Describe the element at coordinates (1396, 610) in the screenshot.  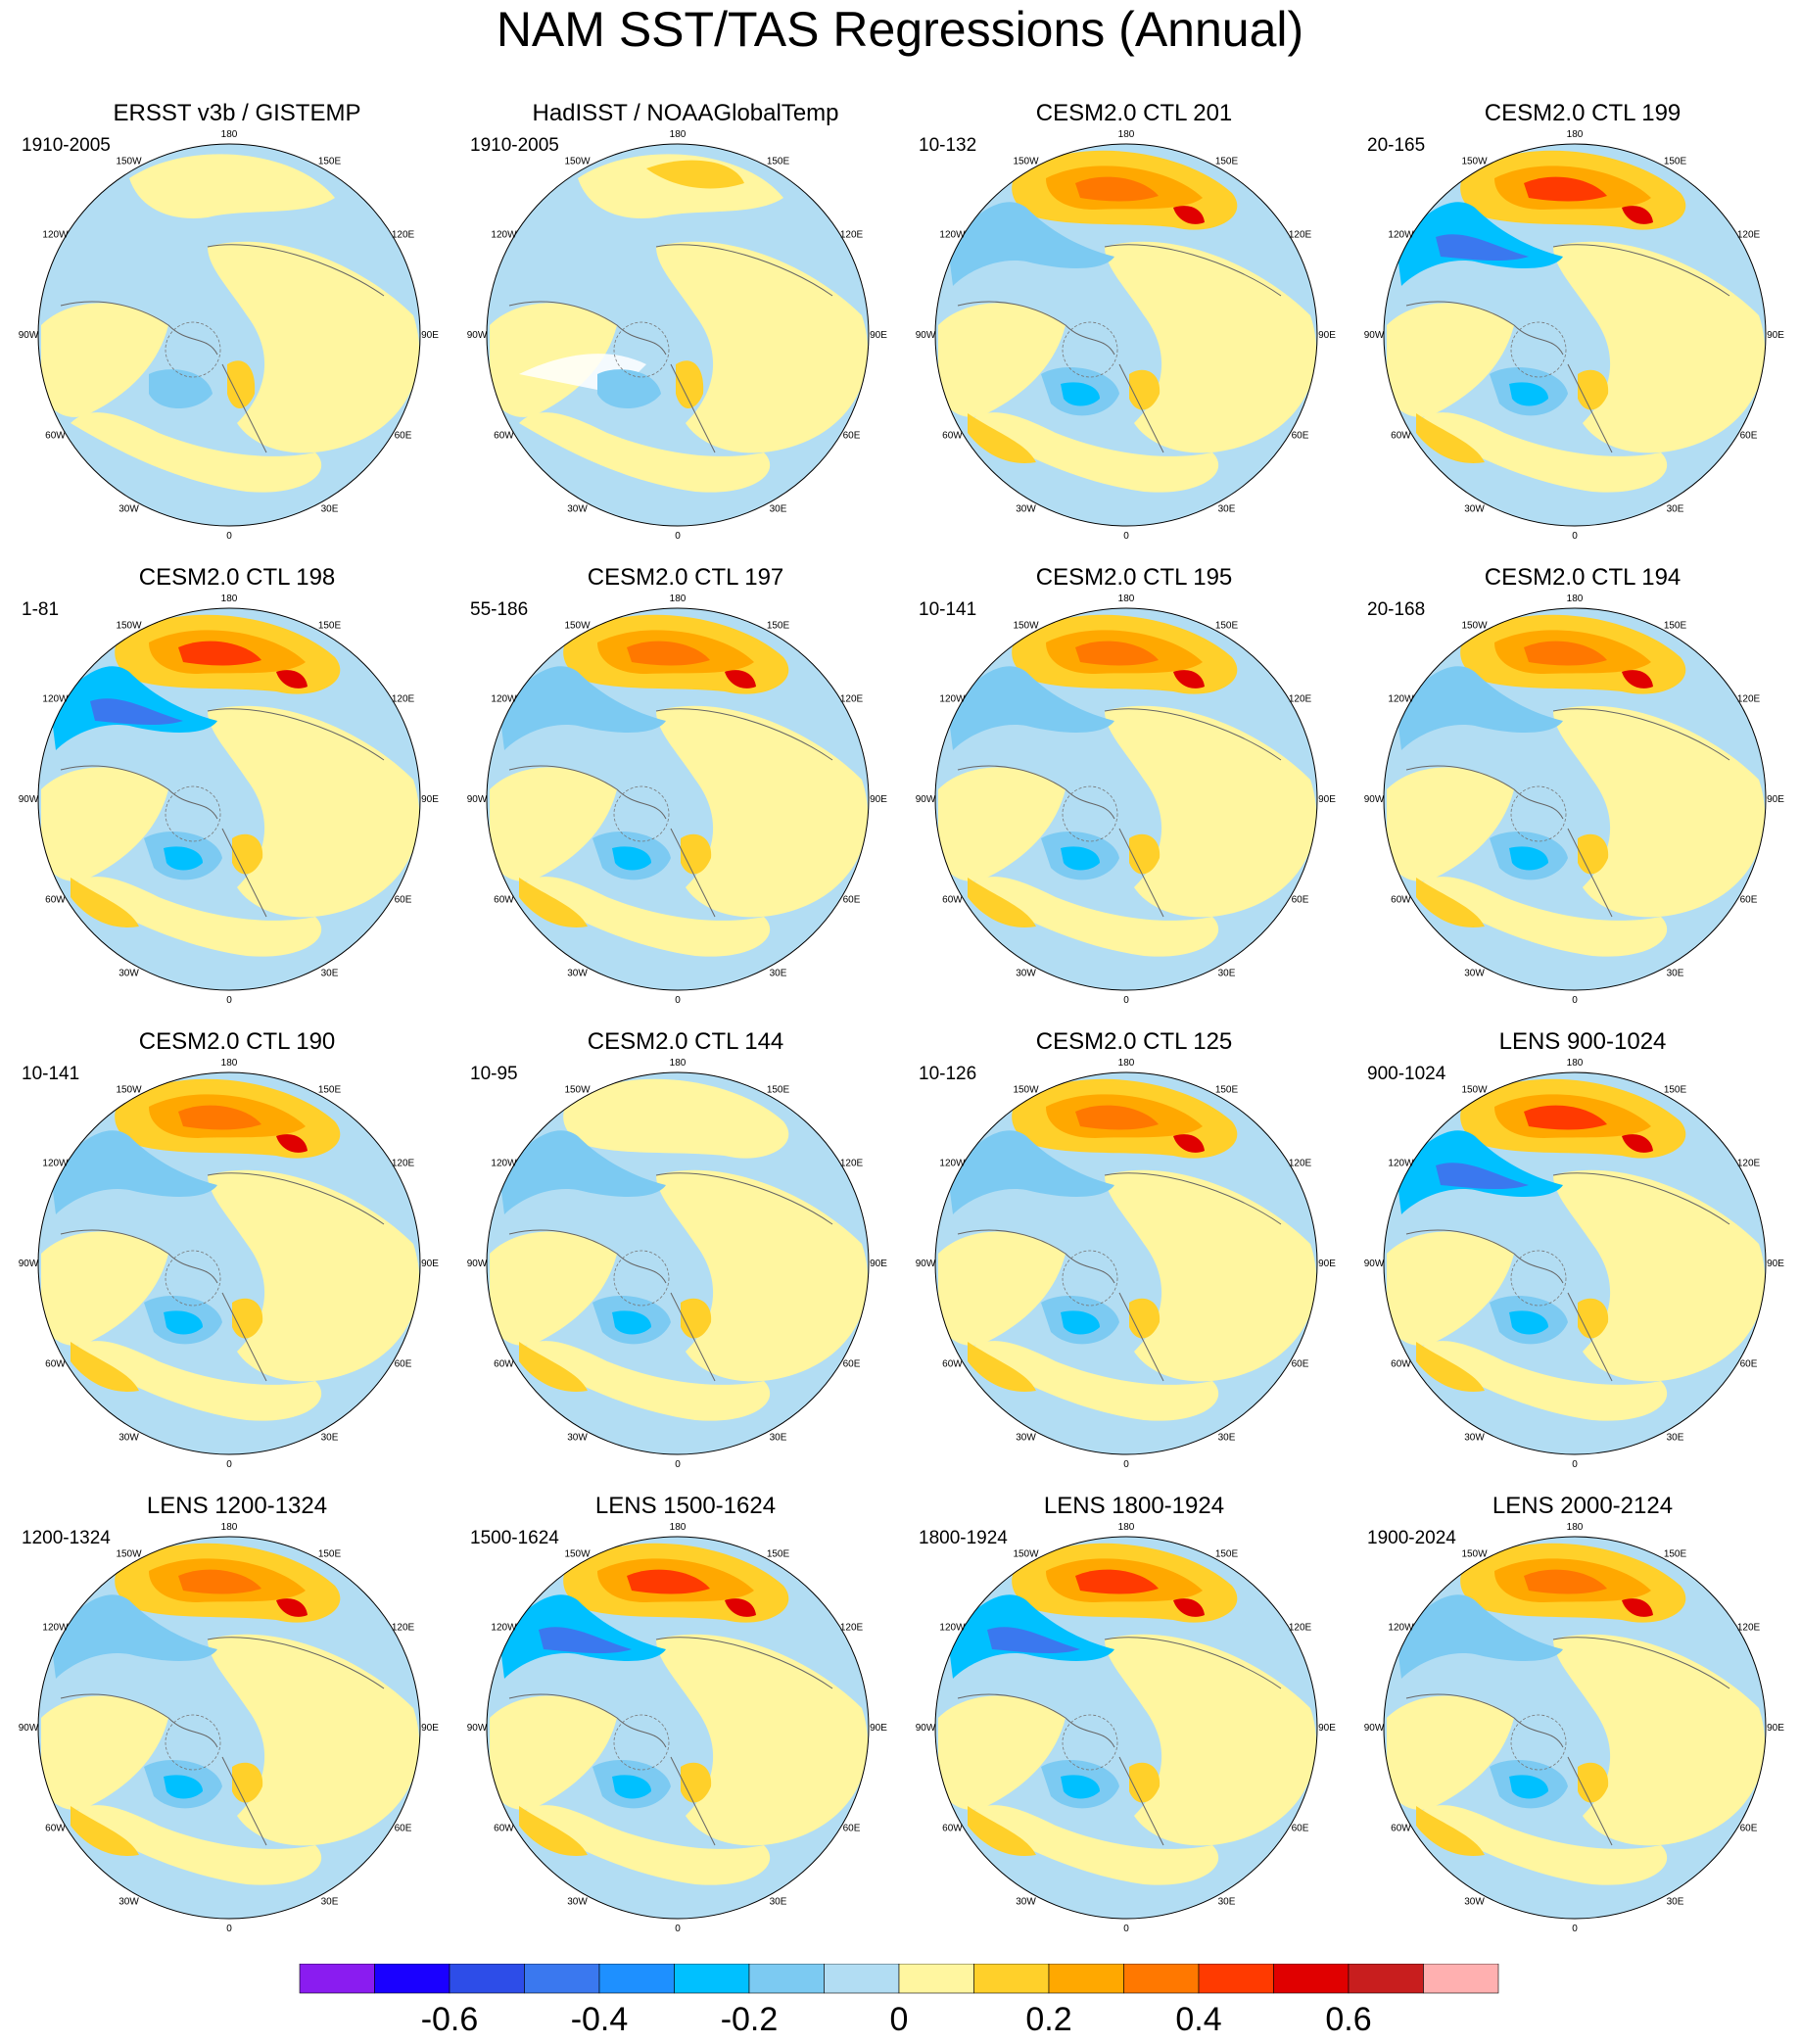
I see `panel-period: 20-168` at that location.